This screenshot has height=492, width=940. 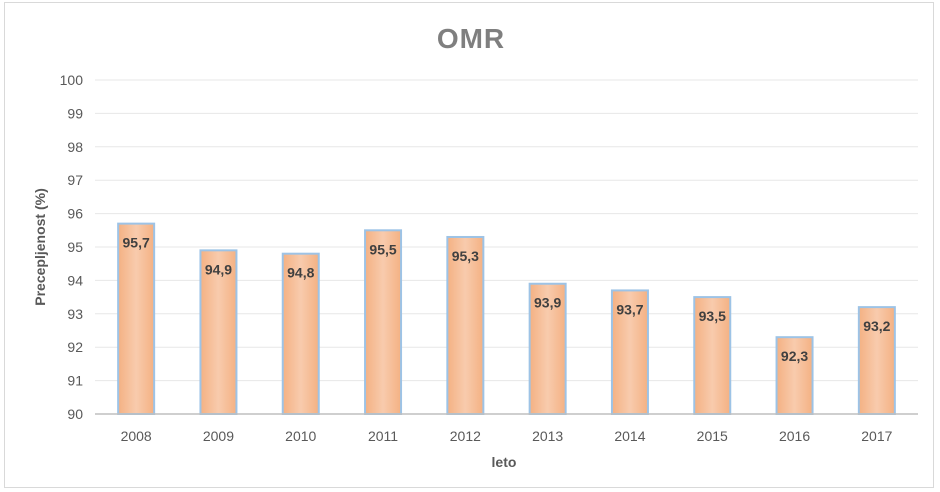 I want to click on bar-2015, so click(x=712, y=356).